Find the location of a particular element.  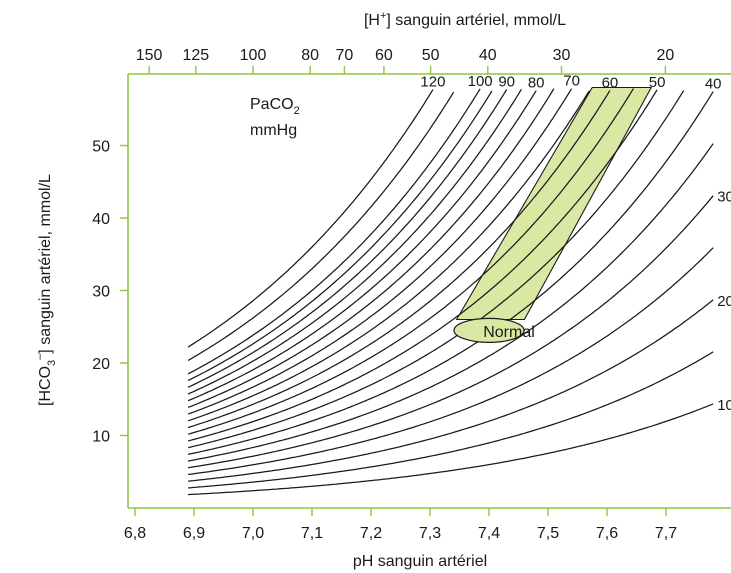

isobar-line is located at coordinates (451, 449).